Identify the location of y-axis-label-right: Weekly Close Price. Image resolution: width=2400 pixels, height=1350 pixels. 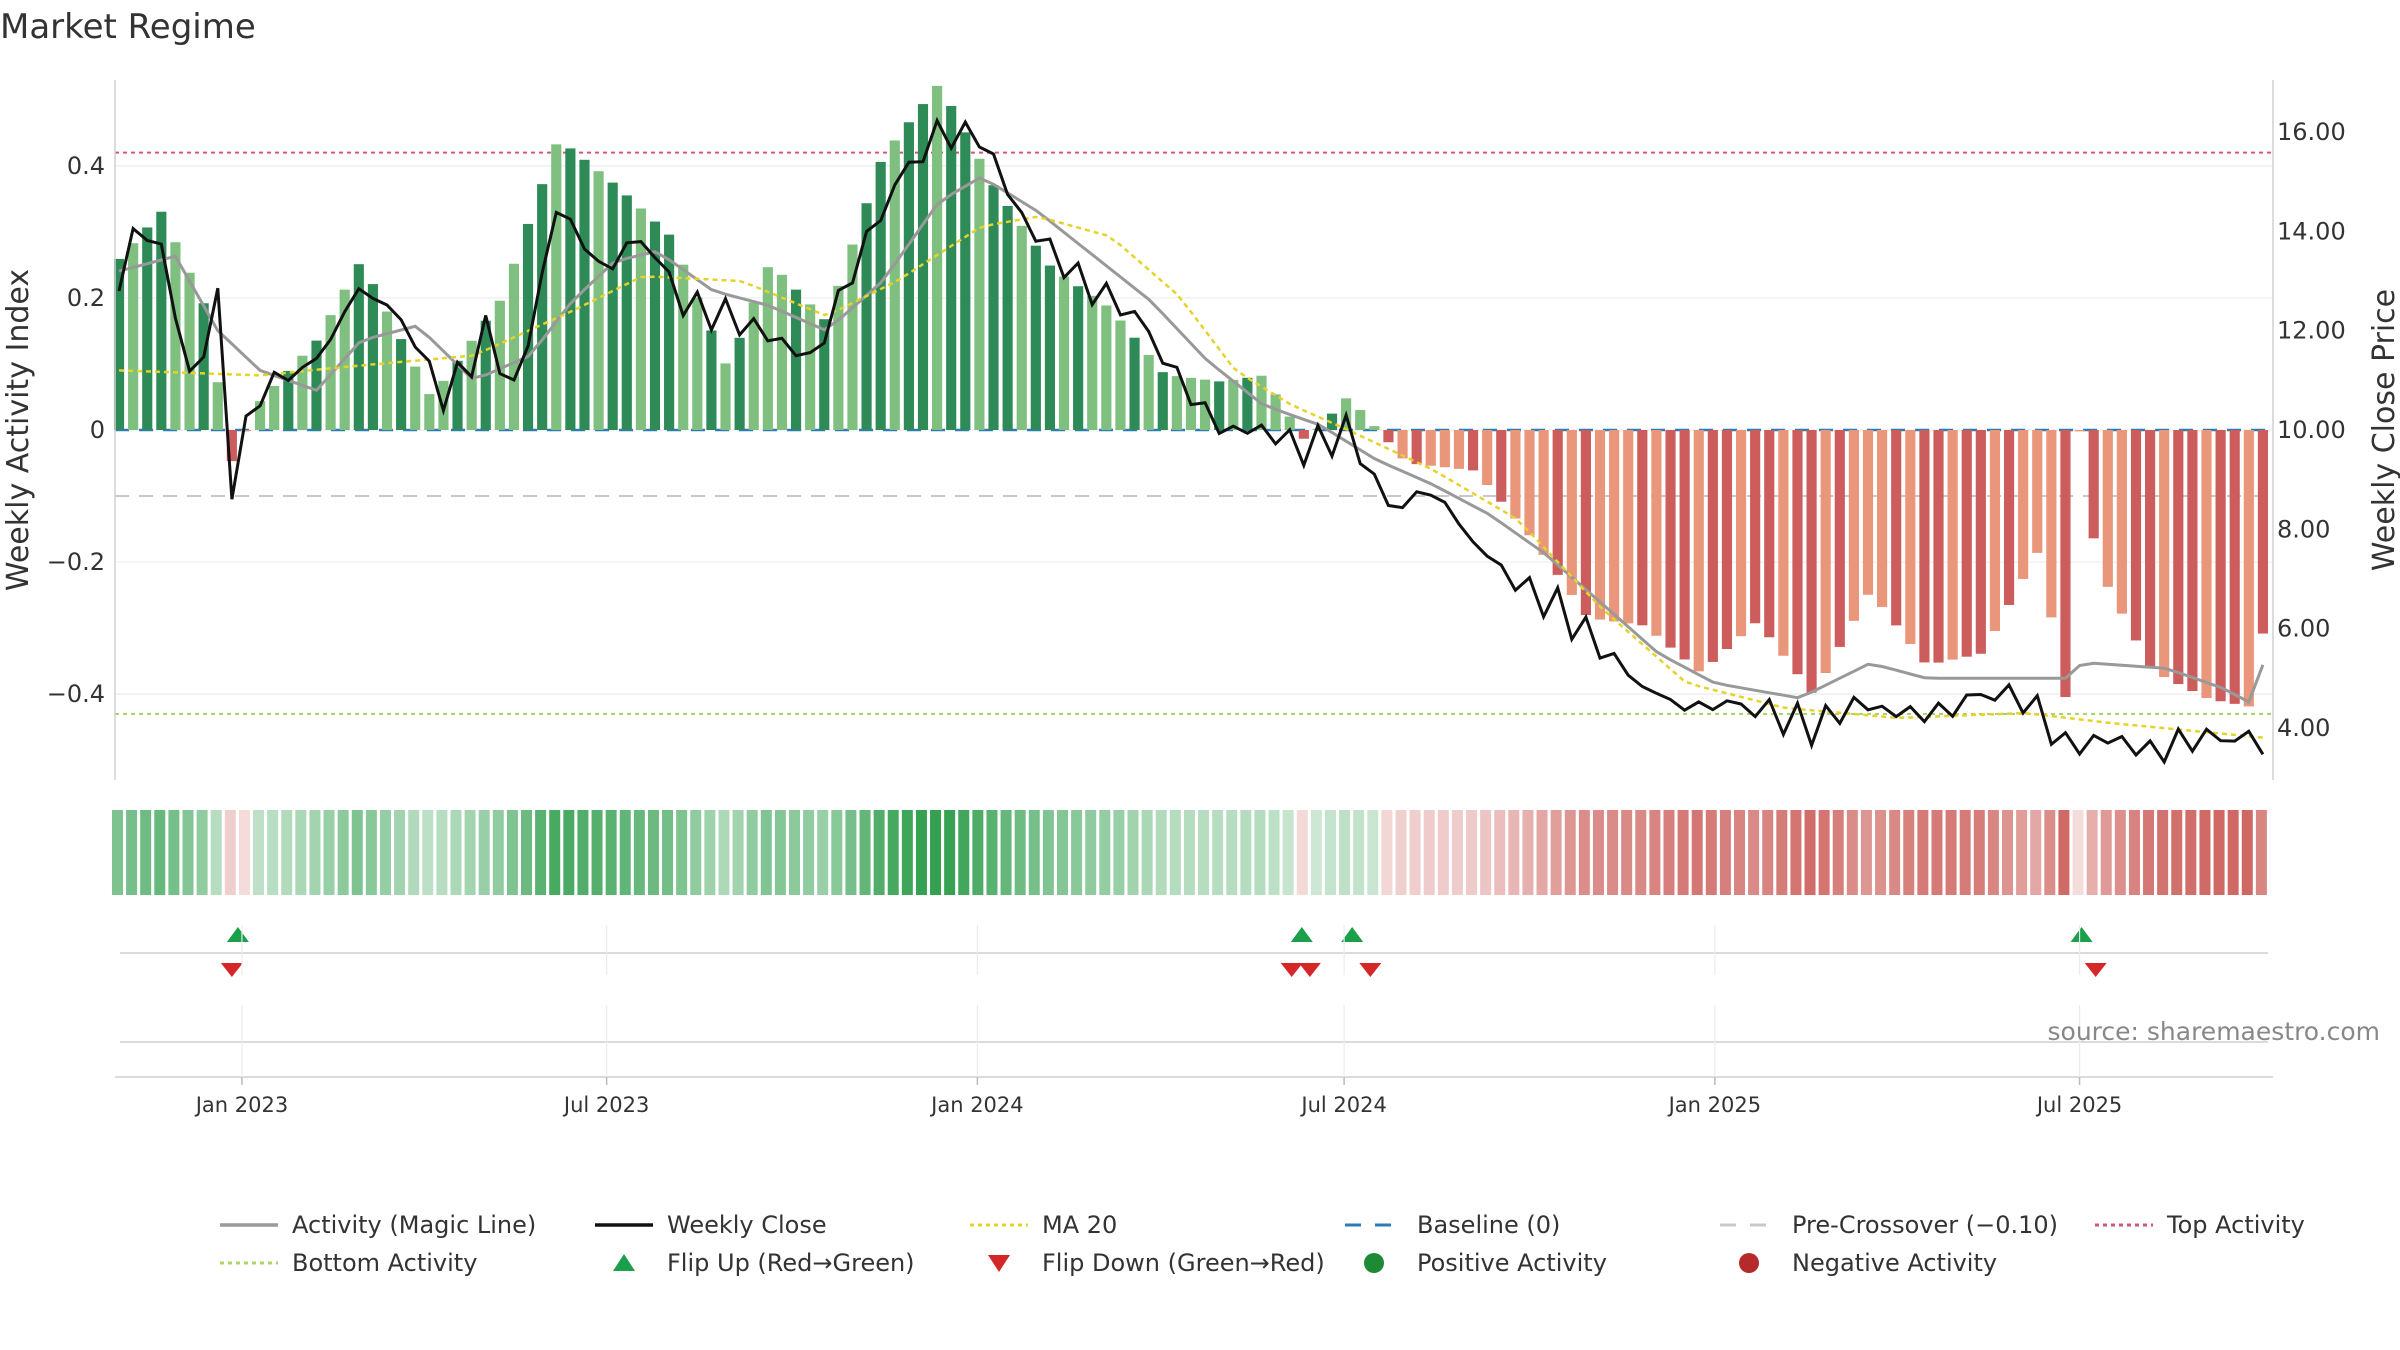
(2383, 430).